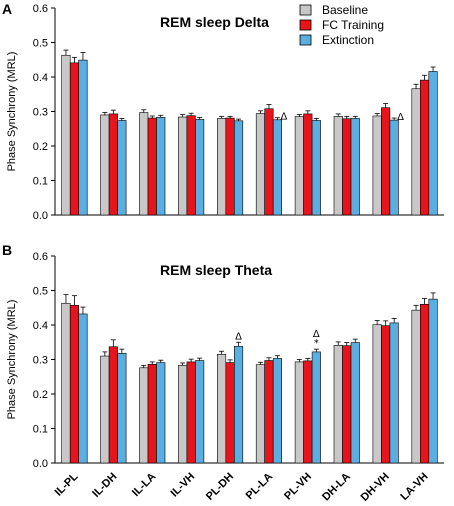 This screenshot has height=506, width=454. What do you see at coordinates (40, 257) in the screenshot?
I see `panel-b-y-tick-label: 0.6` at bounding box center [40, 257].